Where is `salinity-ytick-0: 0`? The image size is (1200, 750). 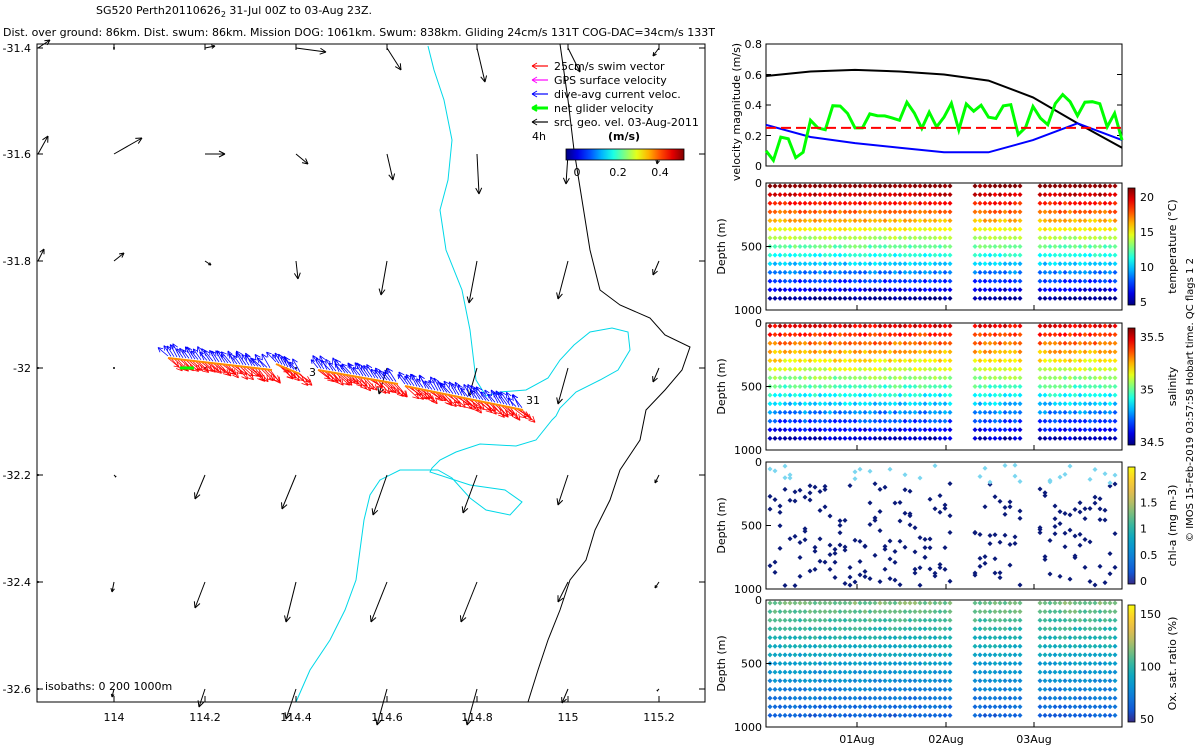
salinity-ytick-0: 0 is located at coordinates (758, 323).